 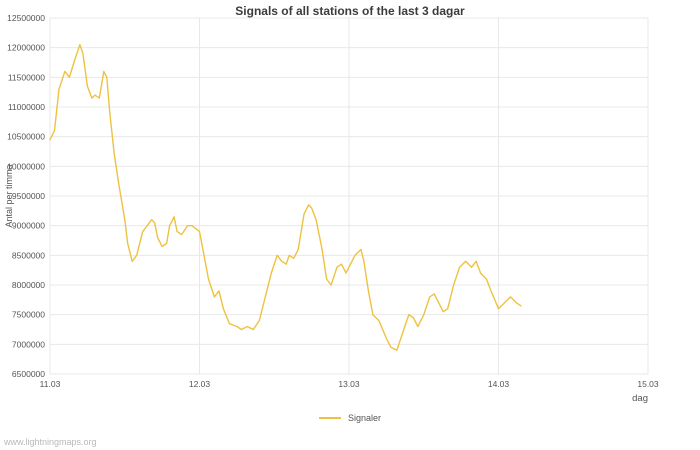 I want to click on svg-text: 10000000, so click(x=26, y=166).